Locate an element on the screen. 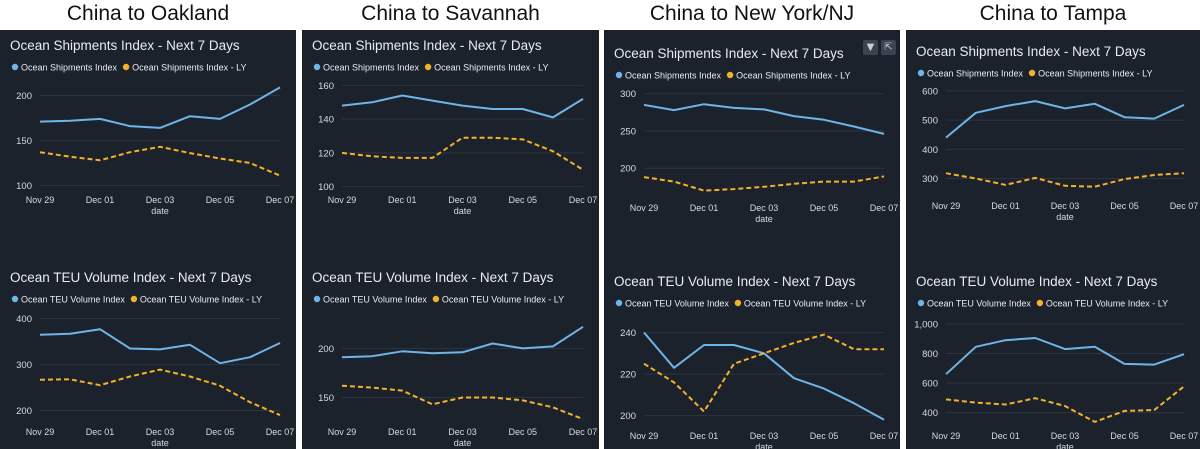 The width and height of the screenshot is (1200, 449). y-tick-label: 240 is located at coordinates (628, 333).